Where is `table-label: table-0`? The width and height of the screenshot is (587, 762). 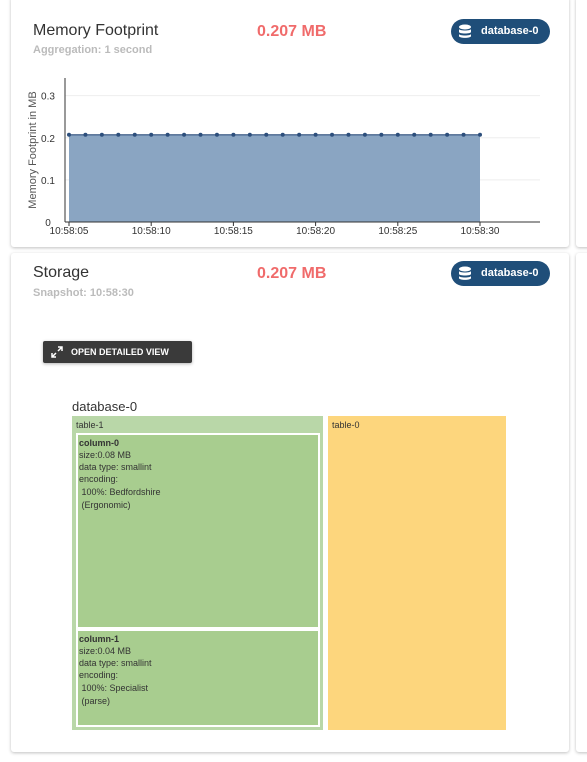
table-label: table-0 is located at coordinates (346, 425).